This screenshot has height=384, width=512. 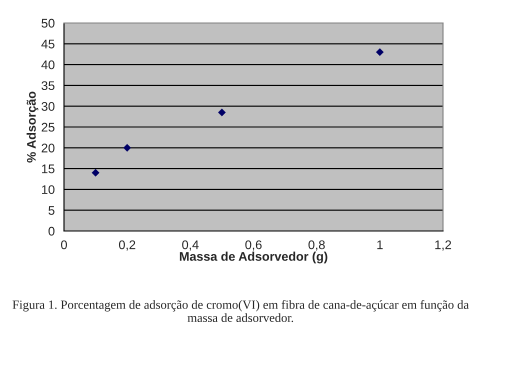 What do you see at coordinates (48, 148) in the screenshot?
I see `y-tick-label: 20` at bounding box center [48, 148].